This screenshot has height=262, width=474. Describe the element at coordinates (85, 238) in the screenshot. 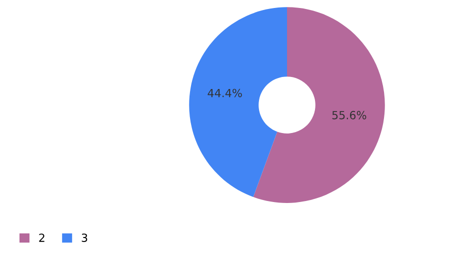

I see `legend-label: 3` at that location.